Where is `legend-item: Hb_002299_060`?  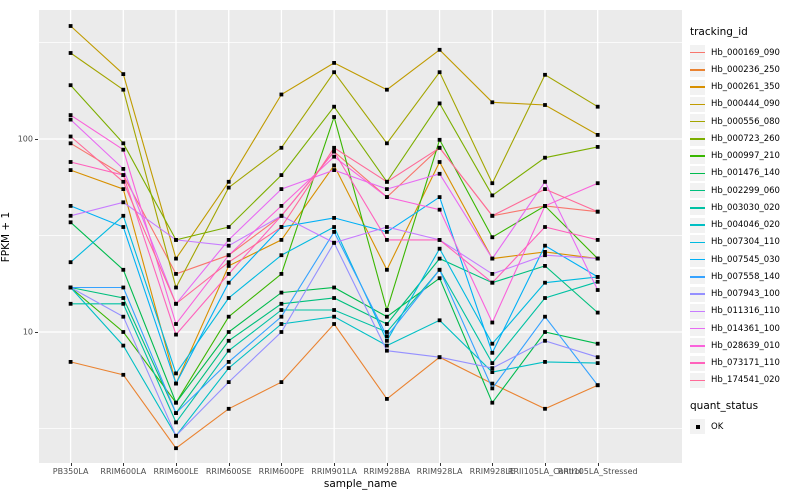 legend-item: Hb_002299_060 is located at coordinates (744, 190).